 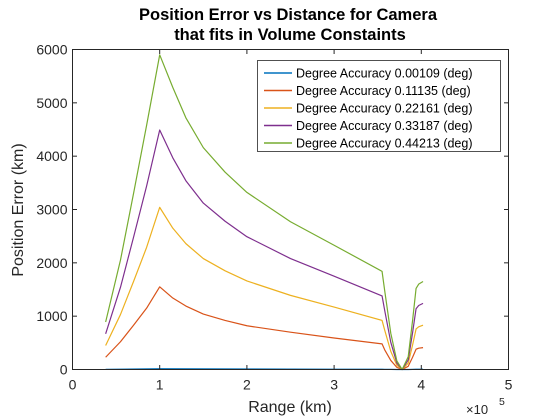 I want to click on legend-entry-4: Degree Accuracy 0.33187 (deg), so click(x=384, y=126).